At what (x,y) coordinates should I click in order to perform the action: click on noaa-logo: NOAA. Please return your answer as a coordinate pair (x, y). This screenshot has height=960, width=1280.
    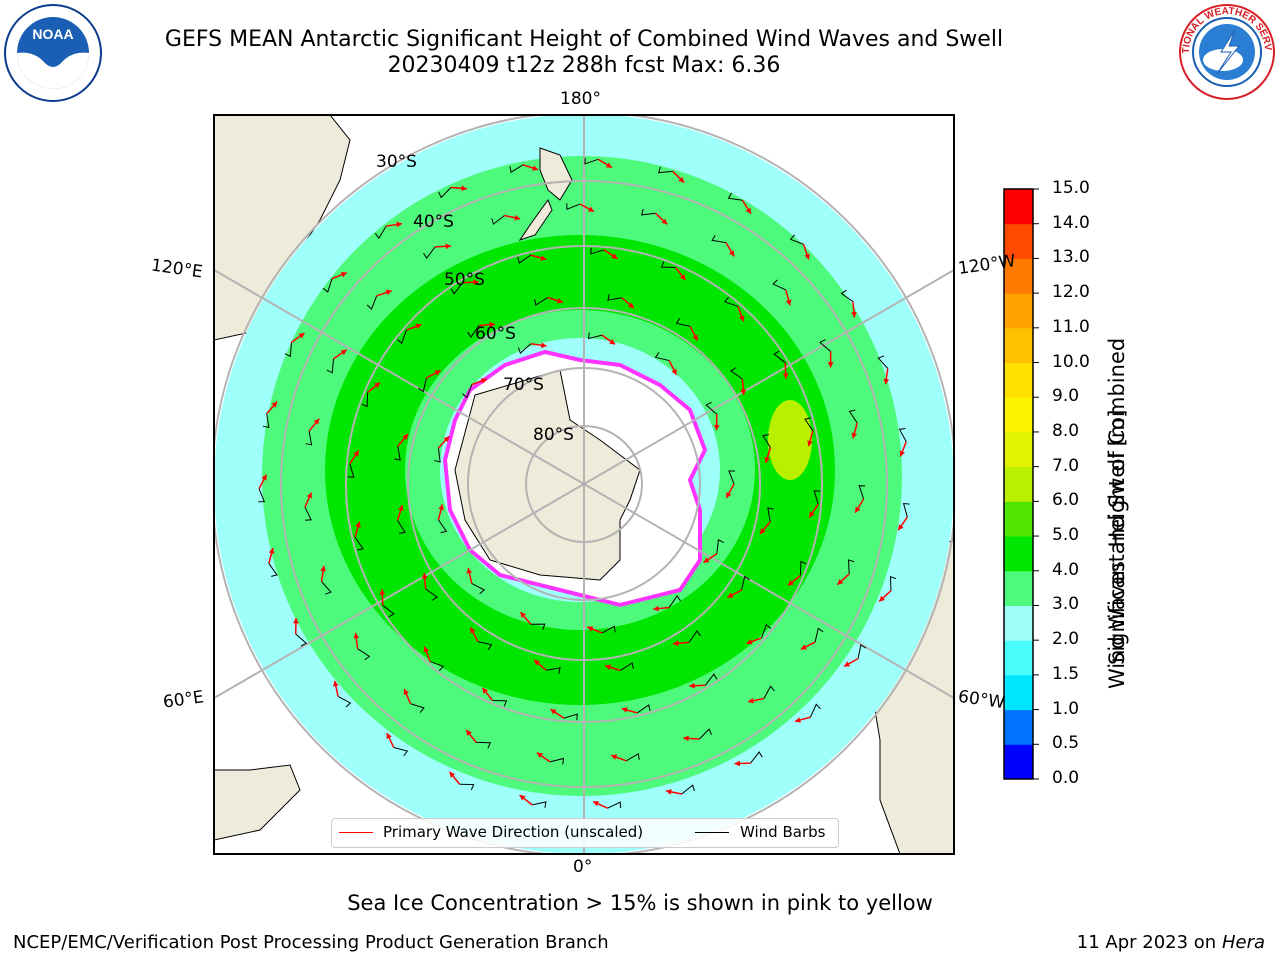
    Looking at the image, I should click on (53, 53).